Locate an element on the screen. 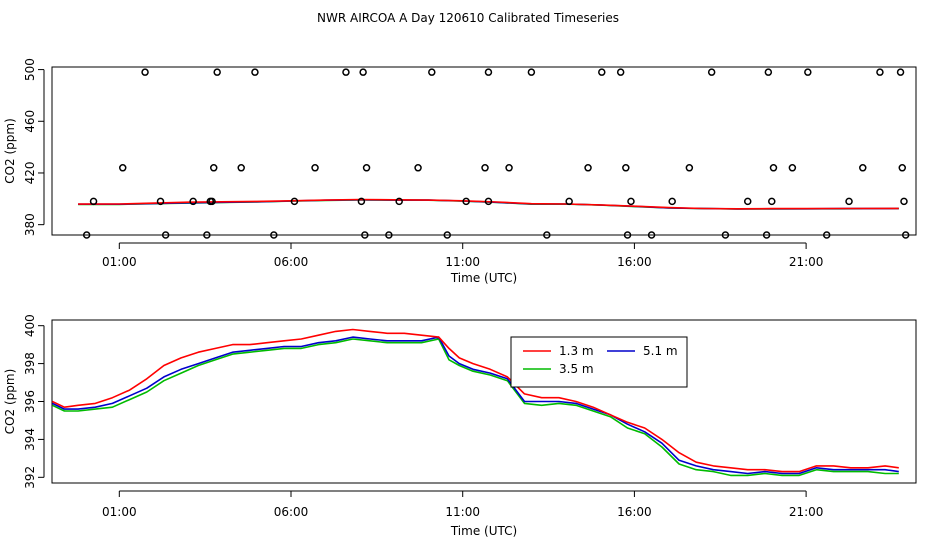 The image size is (936, 540). top-x-tick-label: 21:00 is located at coordinates (806, 262).